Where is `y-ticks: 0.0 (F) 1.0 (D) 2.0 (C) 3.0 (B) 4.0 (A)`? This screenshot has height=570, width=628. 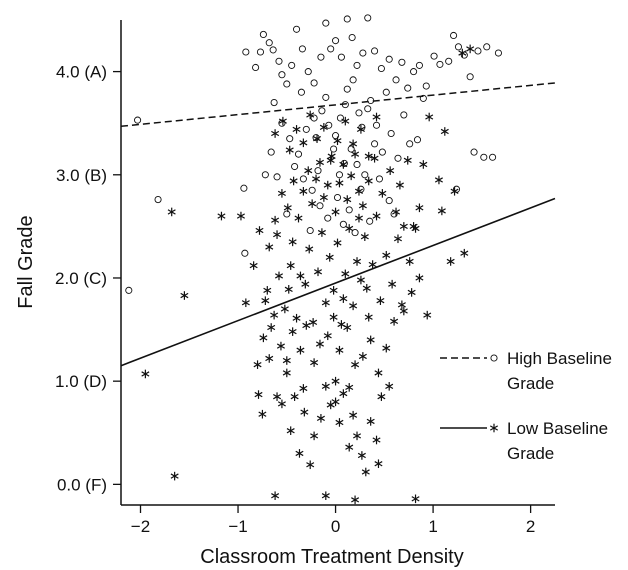 y-ticks: 0.0 (F) 1.0 (D) 2.0 (C) 3.0 (B) 4.0 (A) is located at coordinates (88, 278).